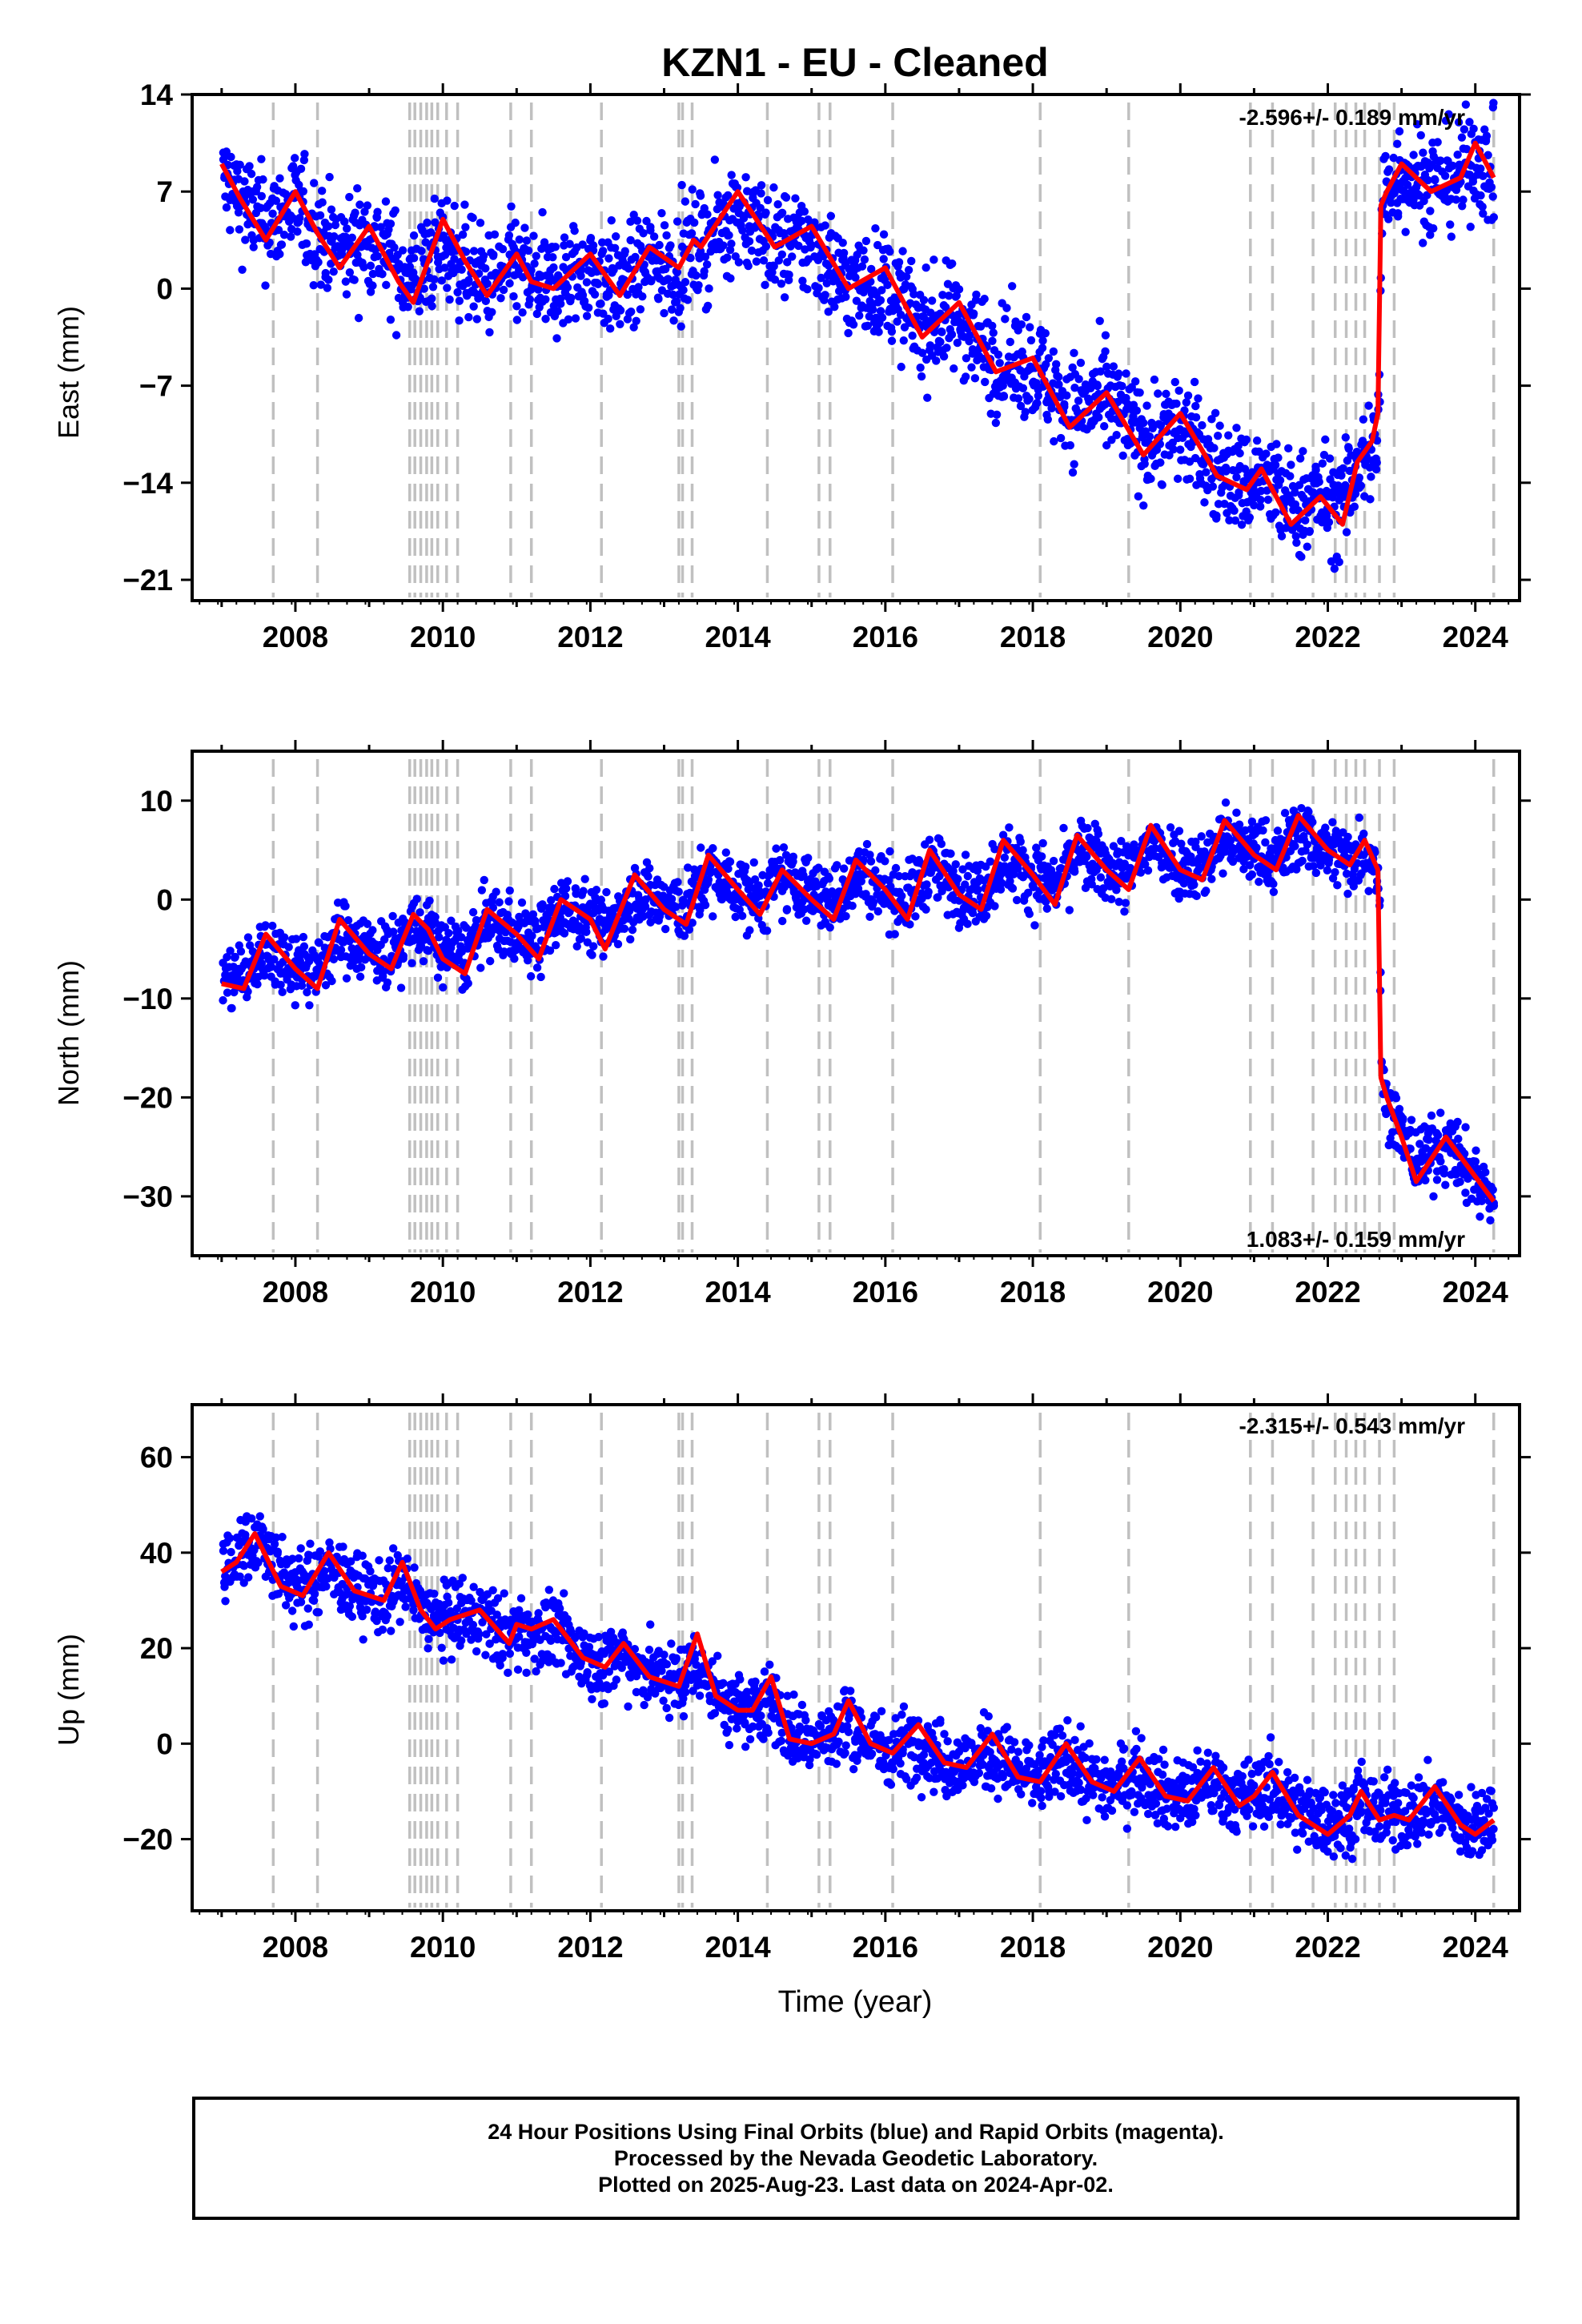 The height and width of the screenshot is (2324, 1582). What do you see at coordinates (854, 62) in the screenshot?
I see `figure-title: KZN1 - EU - Cleaned` at bounding box center [854, 62].